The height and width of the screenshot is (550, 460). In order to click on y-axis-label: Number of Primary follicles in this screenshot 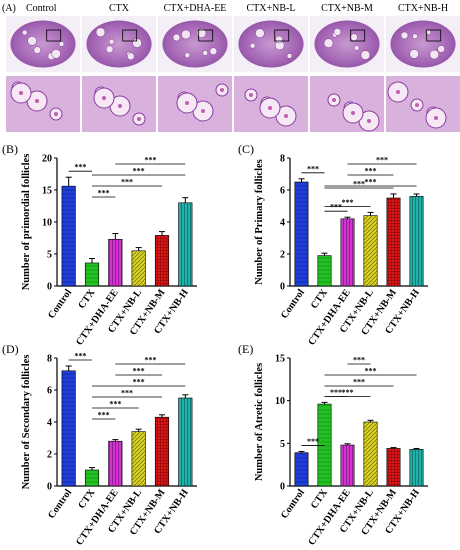, I will do `click(259, 221)`.